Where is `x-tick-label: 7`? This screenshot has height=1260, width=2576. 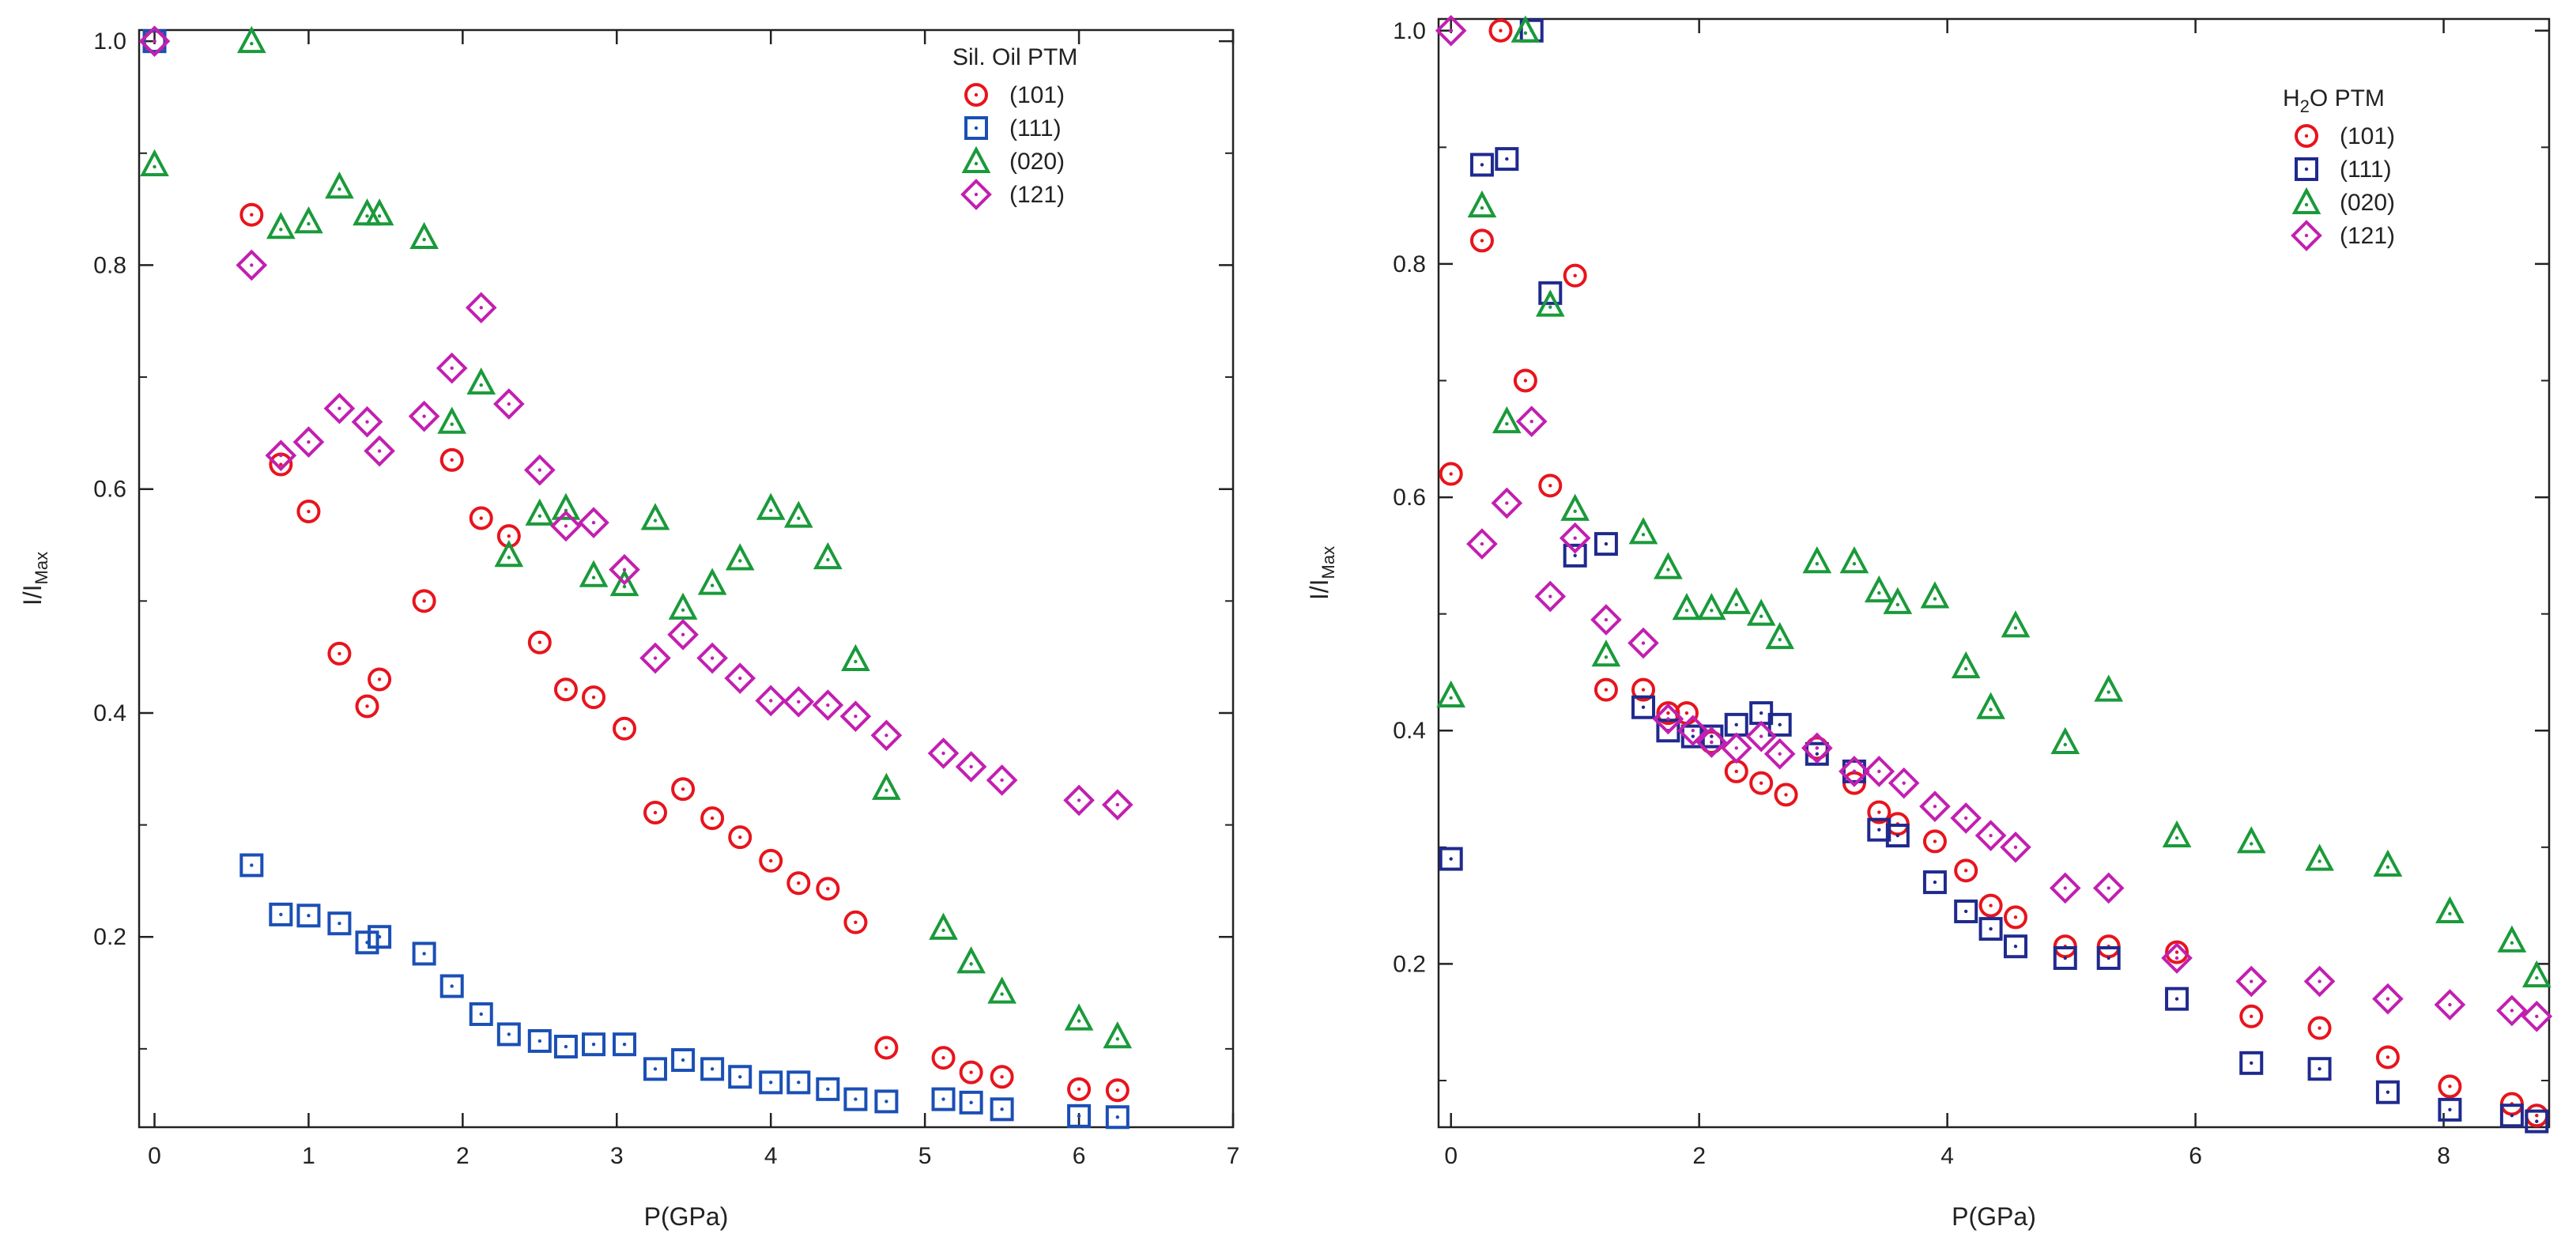 x-tick-label: 7 is located at coordinates (1233, 1156).